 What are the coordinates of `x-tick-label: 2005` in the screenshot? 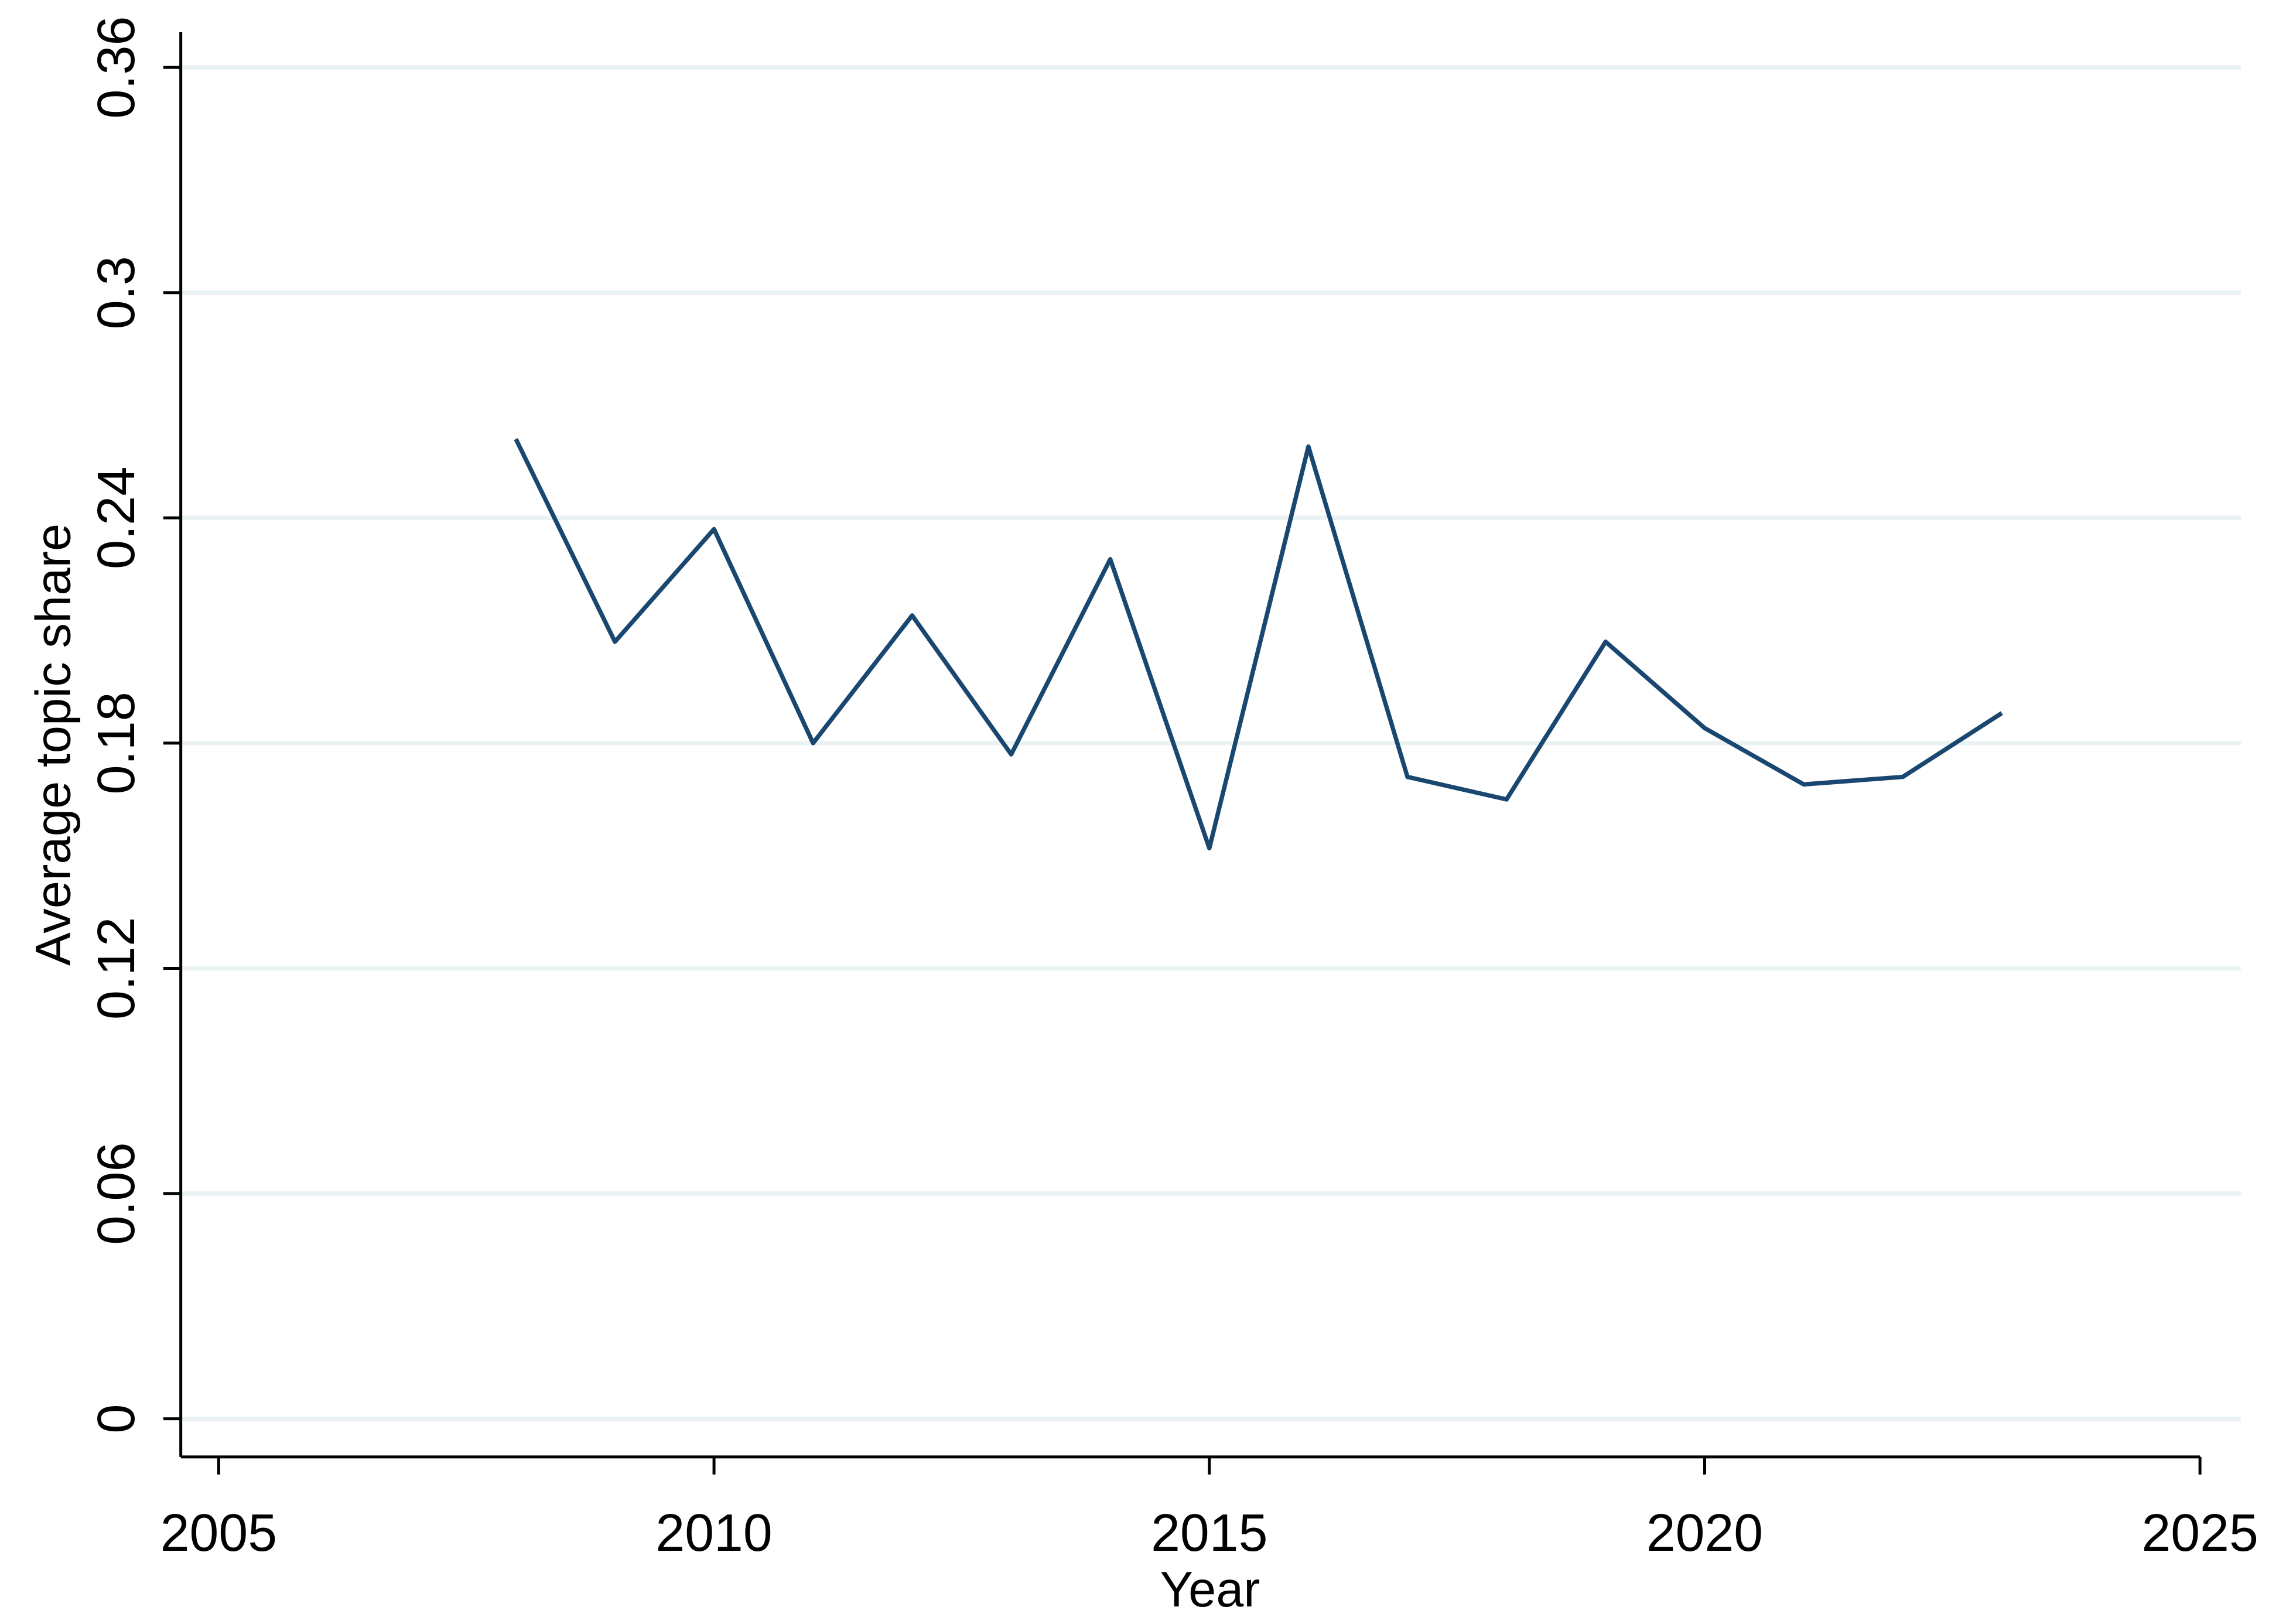 It's located at (218, 1533).